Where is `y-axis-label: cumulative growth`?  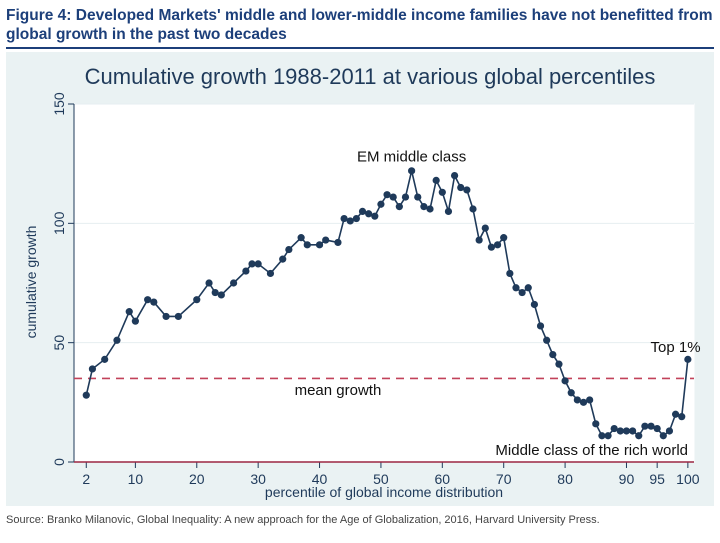 y-axis-label: cumulative growth is located at coordinates (31, 282).